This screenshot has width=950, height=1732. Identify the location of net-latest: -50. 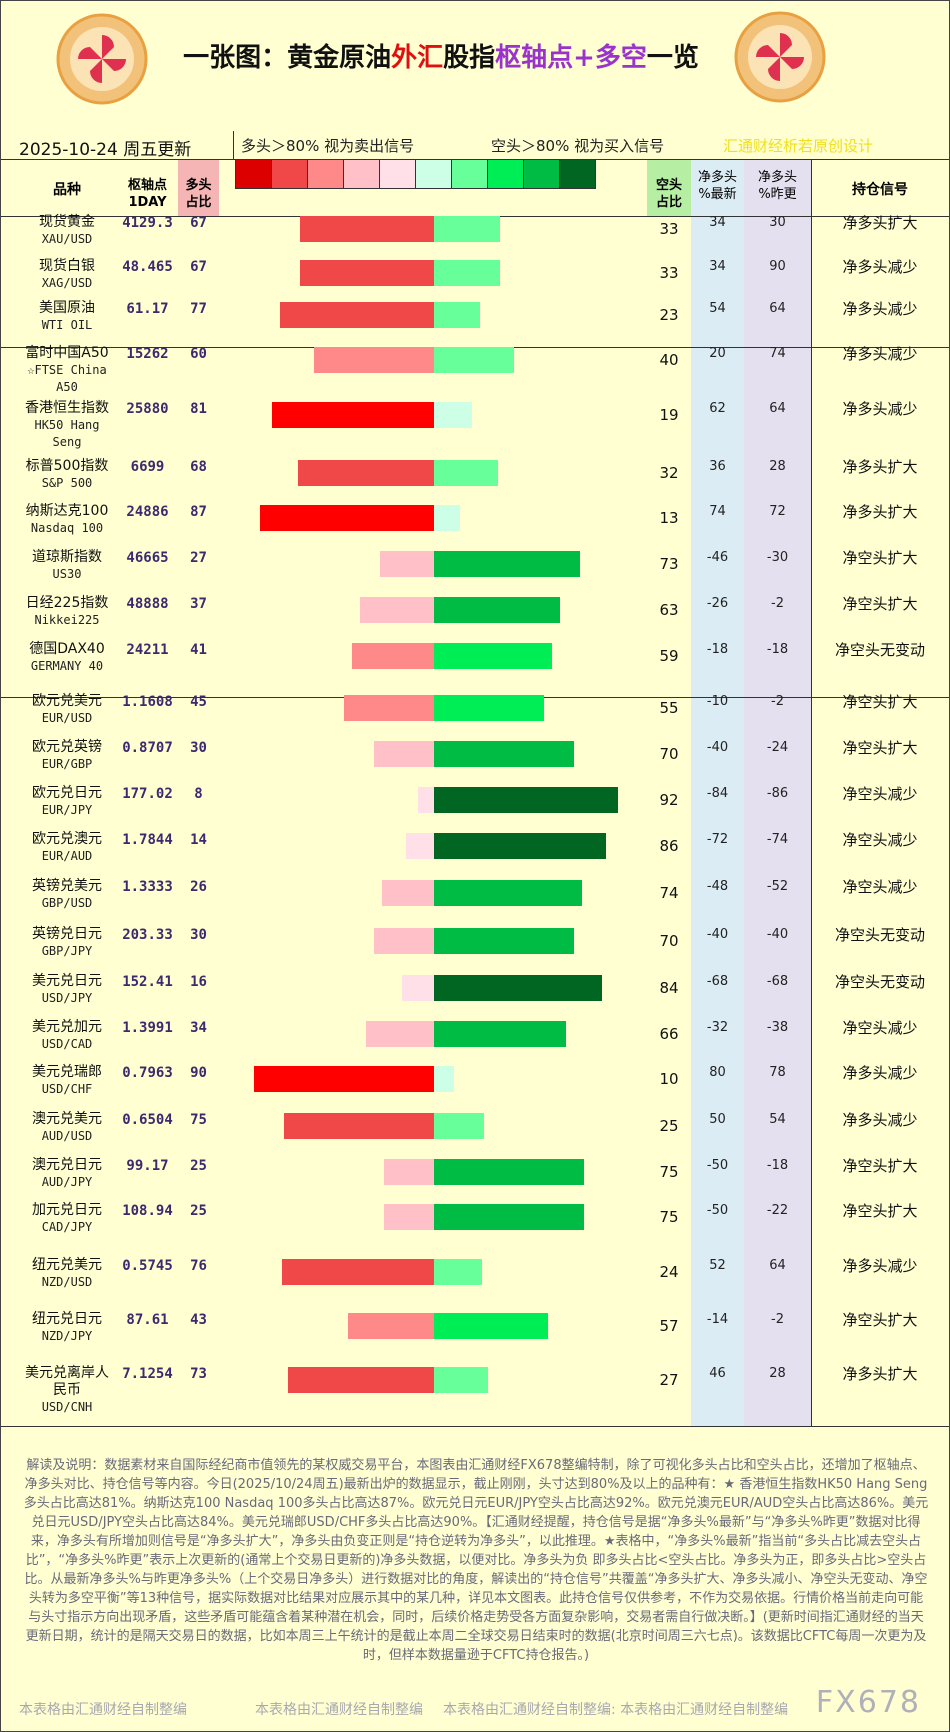
(717, 1210).